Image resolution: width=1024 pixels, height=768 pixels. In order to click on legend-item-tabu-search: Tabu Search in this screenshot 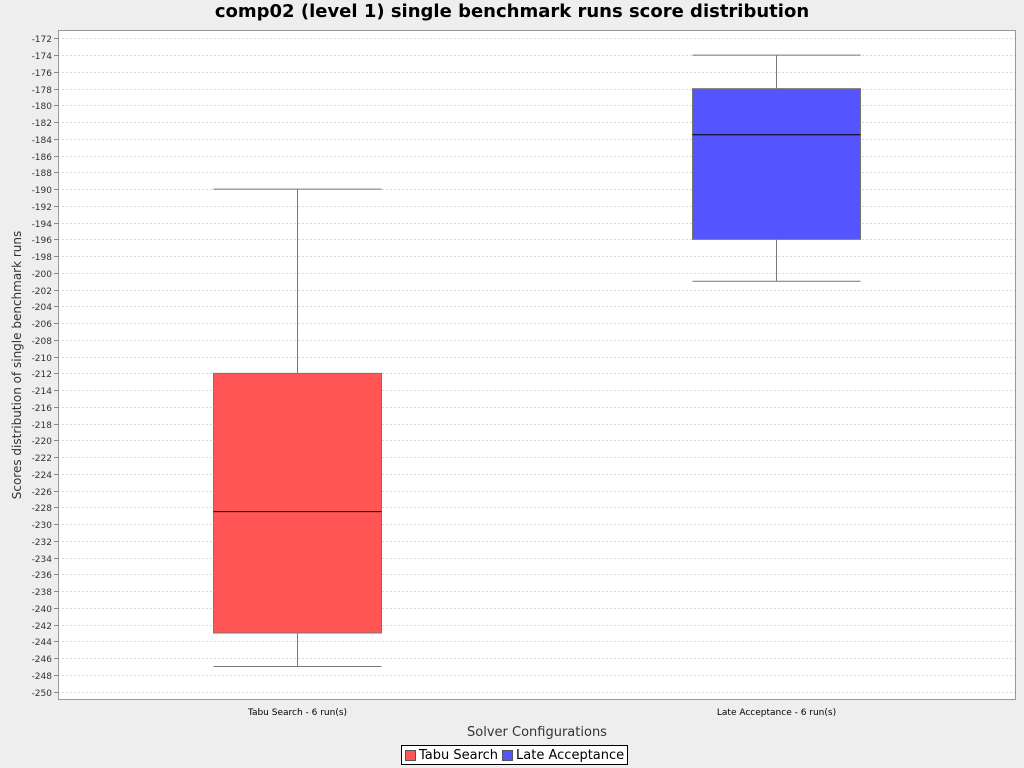, I will do `click(451, 755)`.